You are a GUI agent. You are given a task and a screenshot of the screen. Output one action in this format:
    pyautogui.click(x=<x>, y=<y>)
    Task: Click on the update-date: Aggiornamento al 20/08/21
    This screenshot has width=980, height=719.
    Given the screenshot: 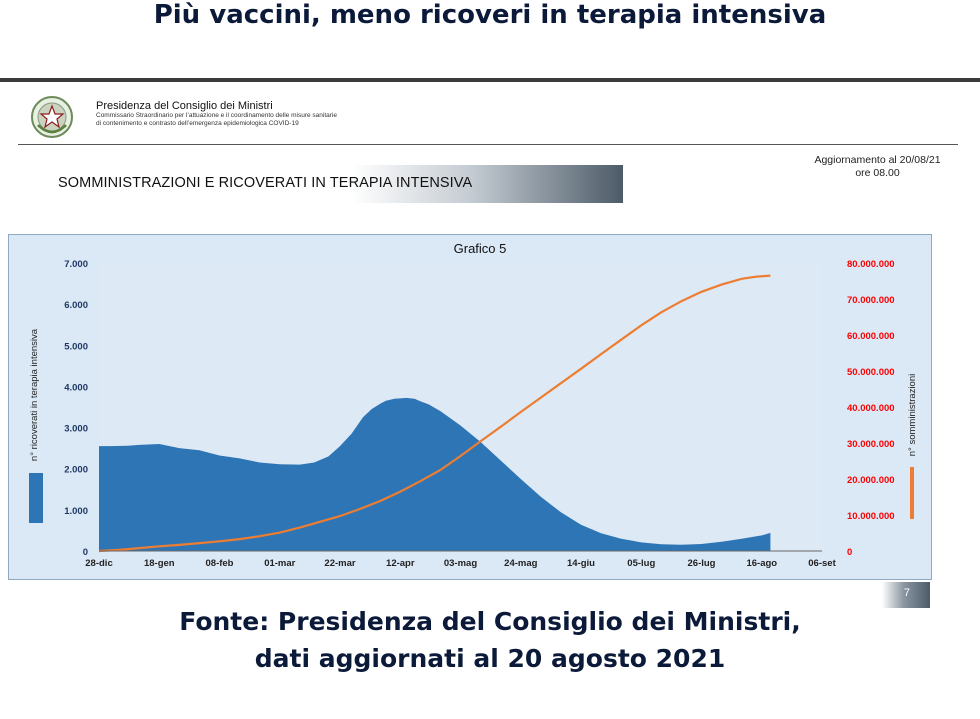 What is the action you would take?
    pyautogui.click(x=877, y=160)
    